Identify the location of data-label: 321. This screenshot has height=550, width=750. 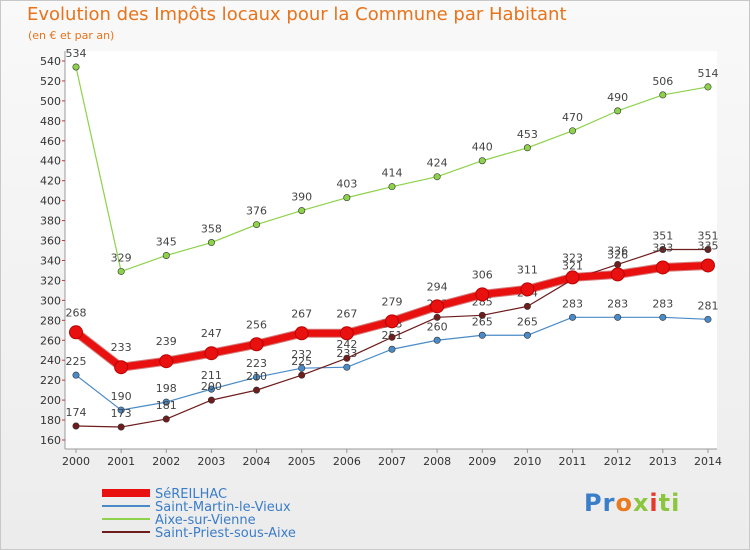
(572, 265).